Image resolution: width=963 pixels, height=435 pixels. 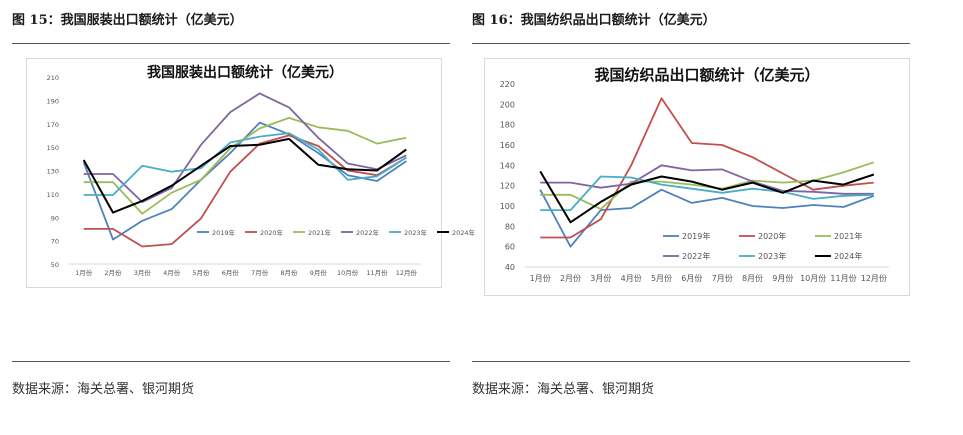 What do you see at coordinates (53, 172) in the screenshot?
I see `y-tick-label: 130` at bounding box center [53, 172].